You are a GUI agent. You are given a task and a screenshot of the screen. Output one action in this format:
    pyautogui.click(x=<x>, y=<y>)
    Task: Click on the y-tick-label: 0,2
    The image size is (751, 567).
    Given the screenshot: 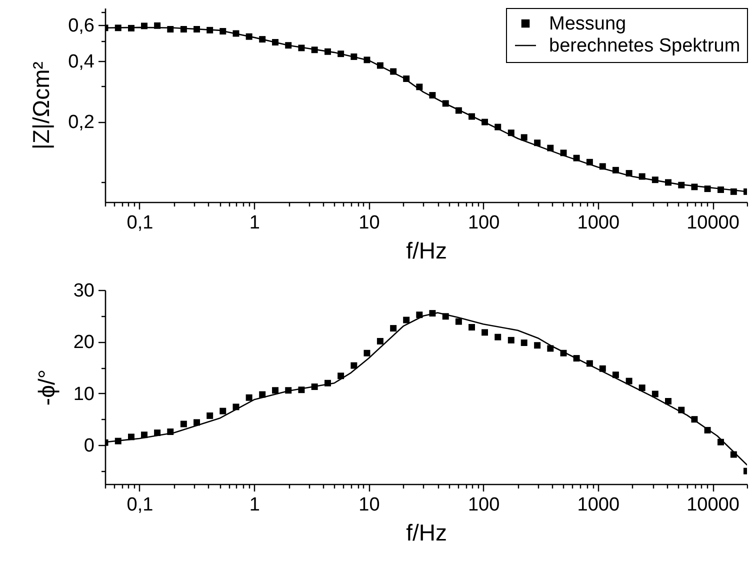 What is the action you would take?
    pyautogui.click(x=81, y=123)
    